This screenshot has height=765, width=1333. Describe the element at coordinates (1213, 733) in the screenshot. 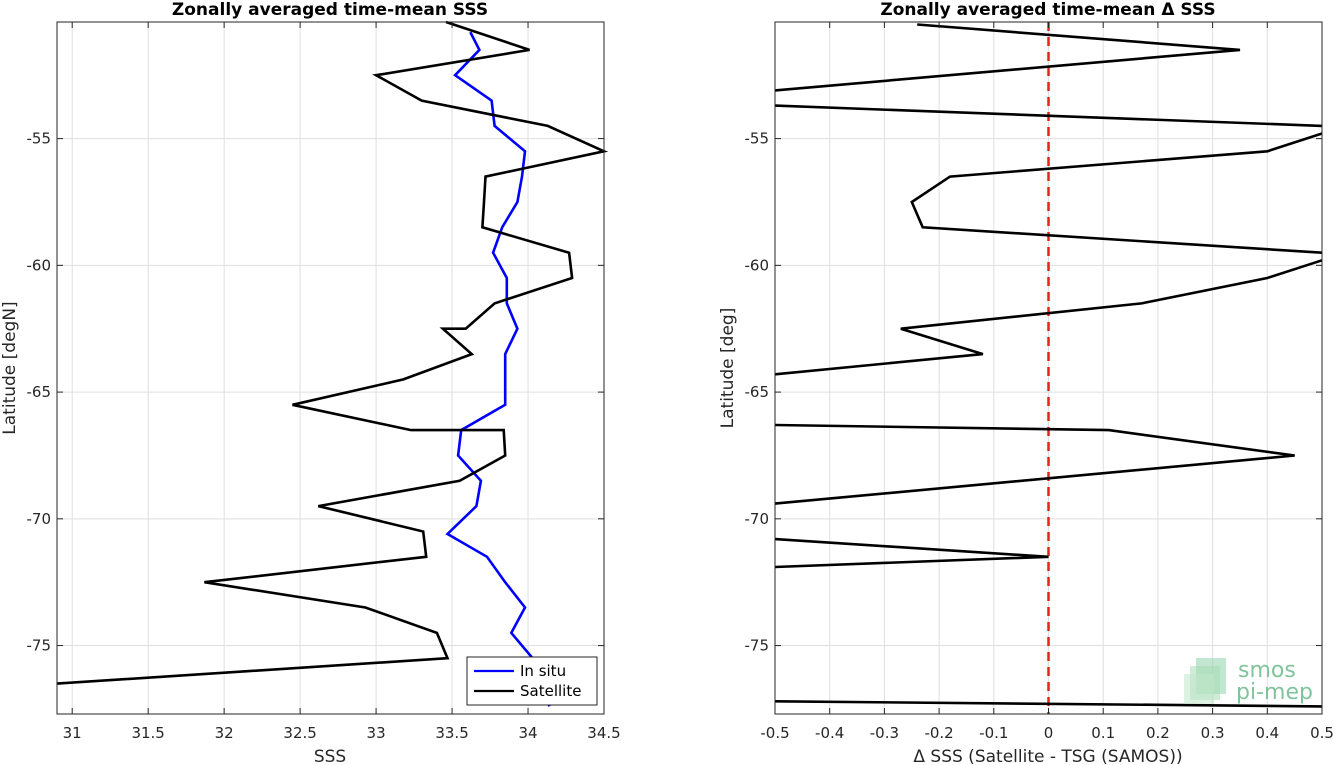

I see `delta-x-tick-label: 0.3` at that location.